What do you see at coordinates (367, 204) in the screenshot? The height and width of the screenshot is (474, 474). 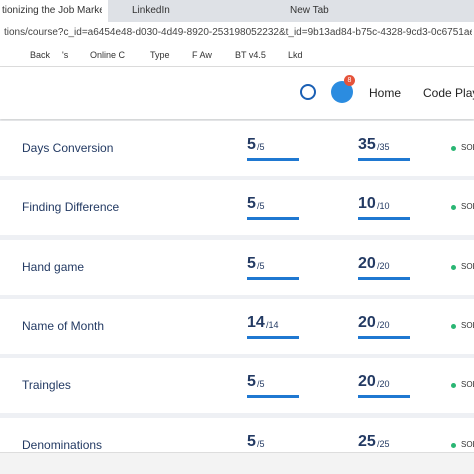 I see `score-value: 10` at bounding box center [367, 204].